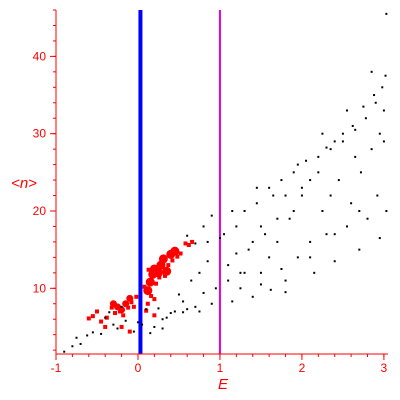 The image size is (400, 400). Describe the element at coordinates (56, 368) in the screenshot. I see `x-tick-label-0: -1` at that location.